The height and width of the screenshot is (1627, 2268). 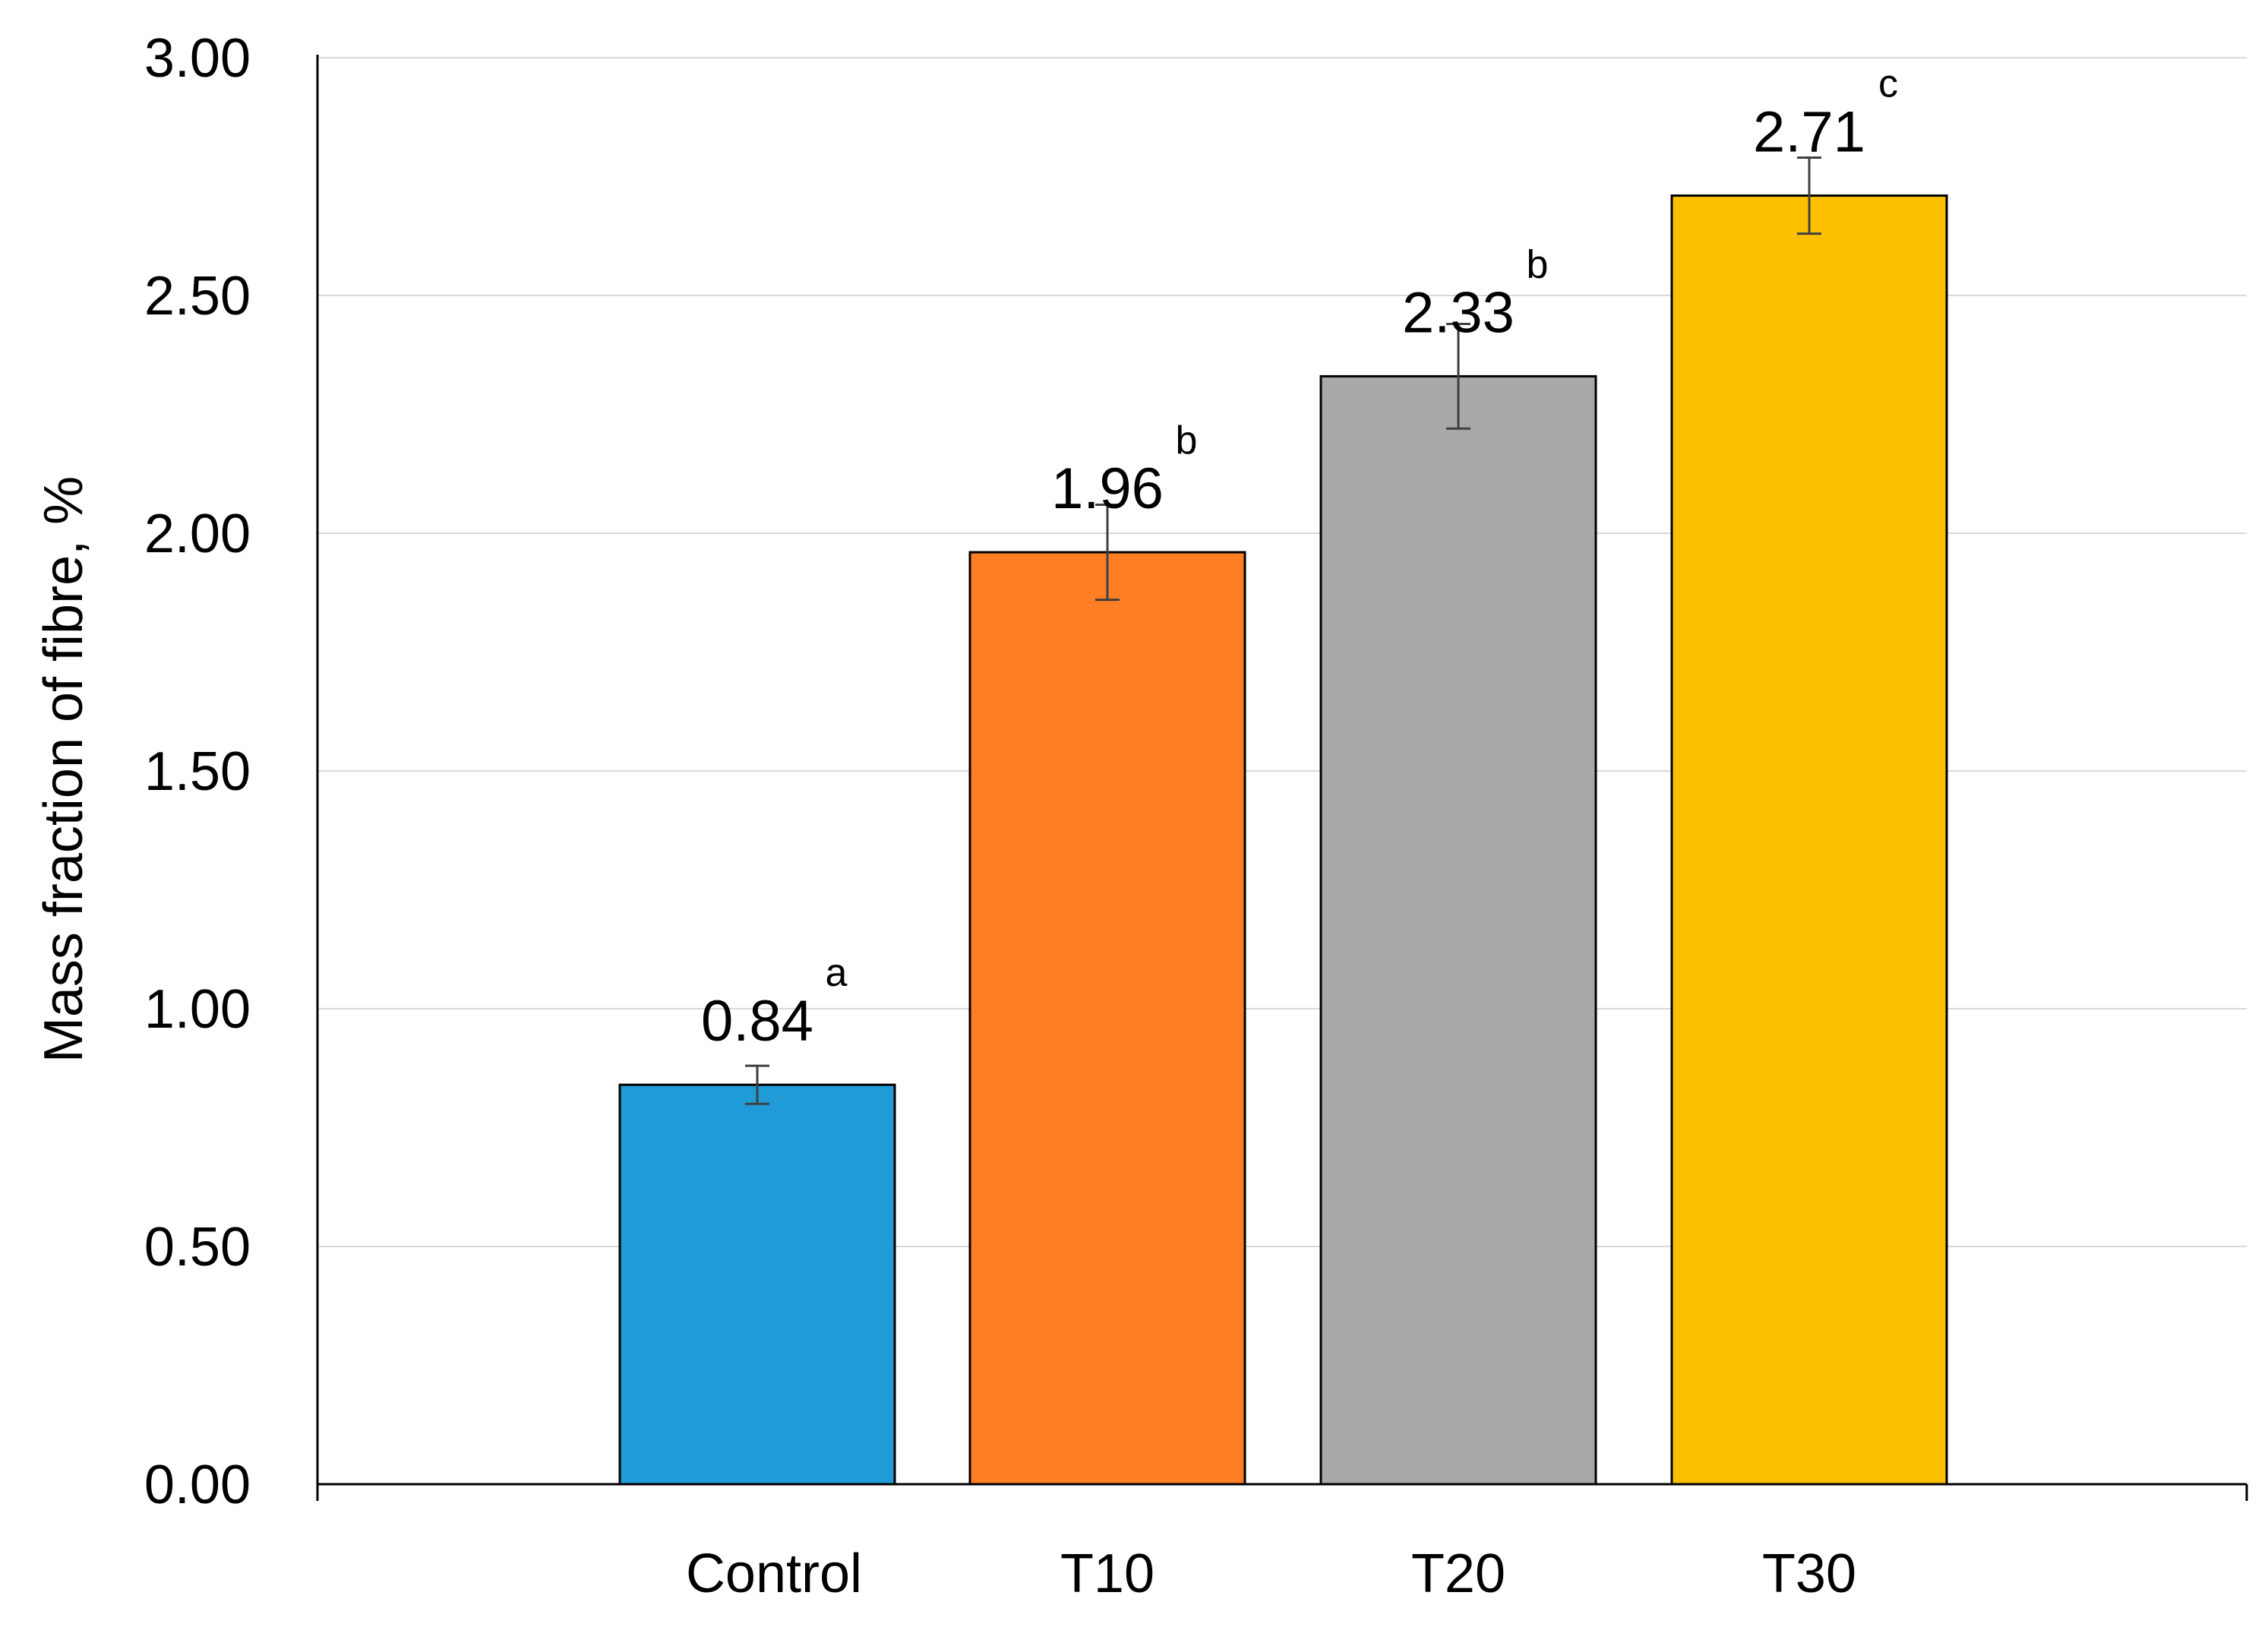 I want to click on y-axis-ticks: 0.00 0.50 1.00 1.50 2.00 2.50 3.00, so click(x=197, y=771).